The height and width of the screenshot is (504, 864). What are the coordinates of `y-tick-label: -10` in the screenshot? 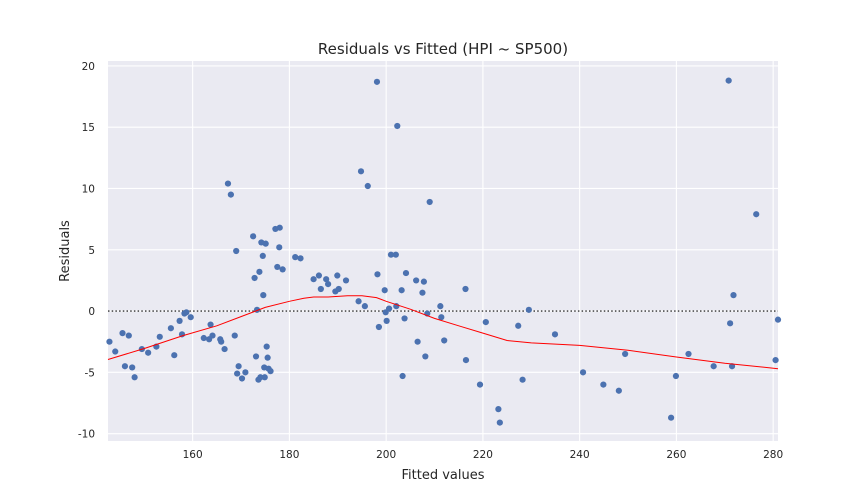 It's located at (86, 435).